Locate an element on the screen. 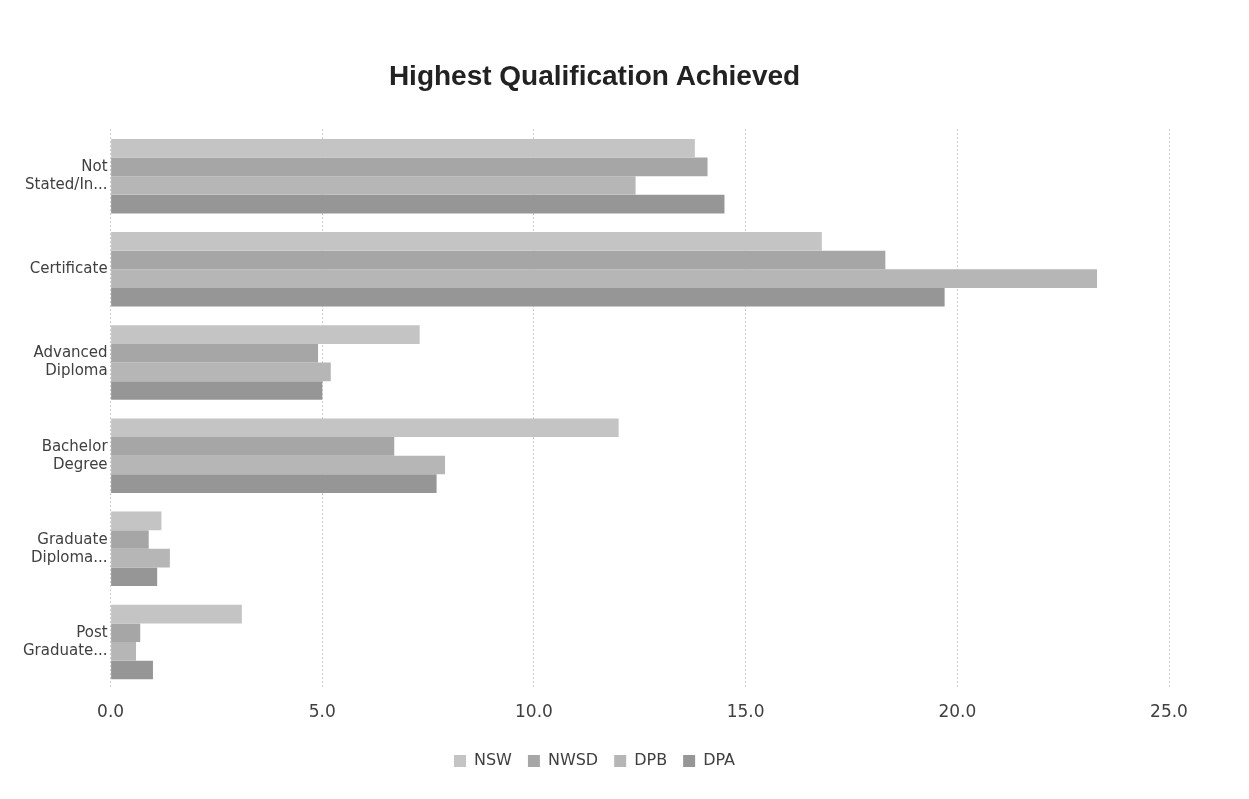 The width and height of the screenshot is (1249, 799). x-tick-label: 10.0 is located at coordinates (534, 711).